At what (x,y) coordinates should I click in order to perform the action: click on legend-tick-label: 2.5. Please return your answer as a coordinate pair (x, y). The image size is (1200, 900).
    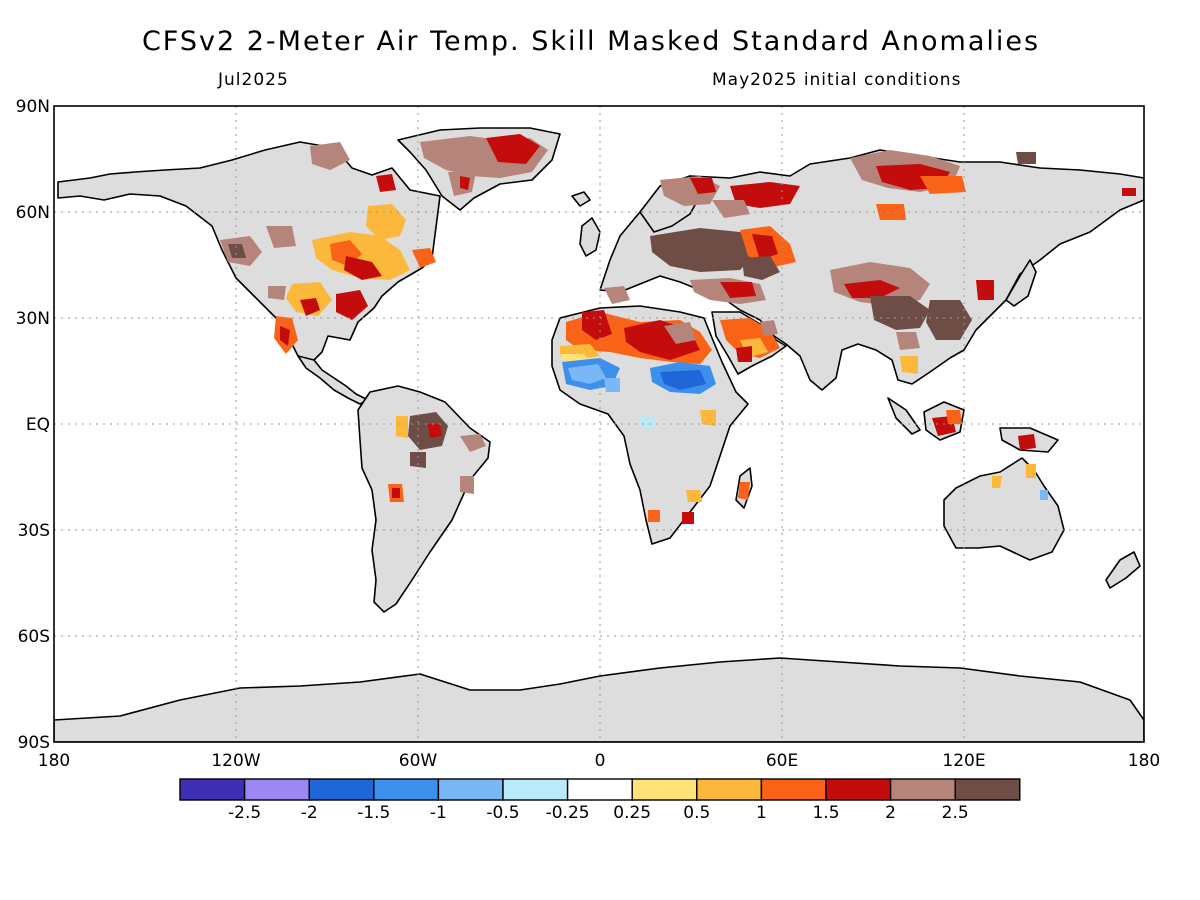
    Looking at the image, I should click on (955, 813).